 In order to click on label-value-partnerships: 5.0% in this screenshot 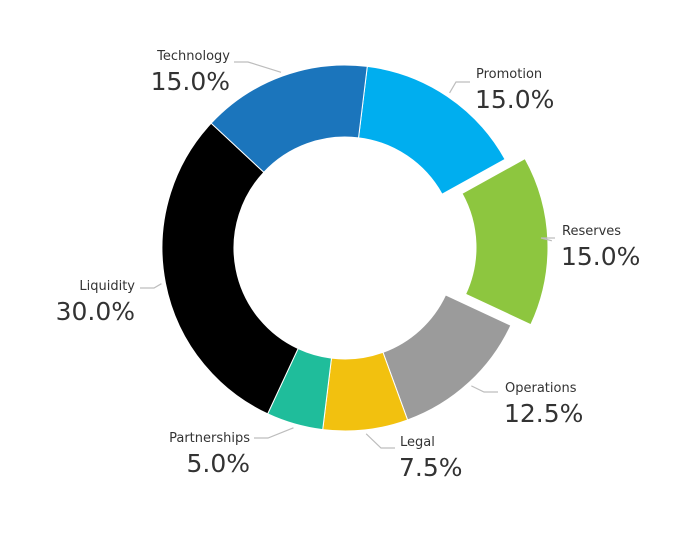, I will do `click(218, 463)`.